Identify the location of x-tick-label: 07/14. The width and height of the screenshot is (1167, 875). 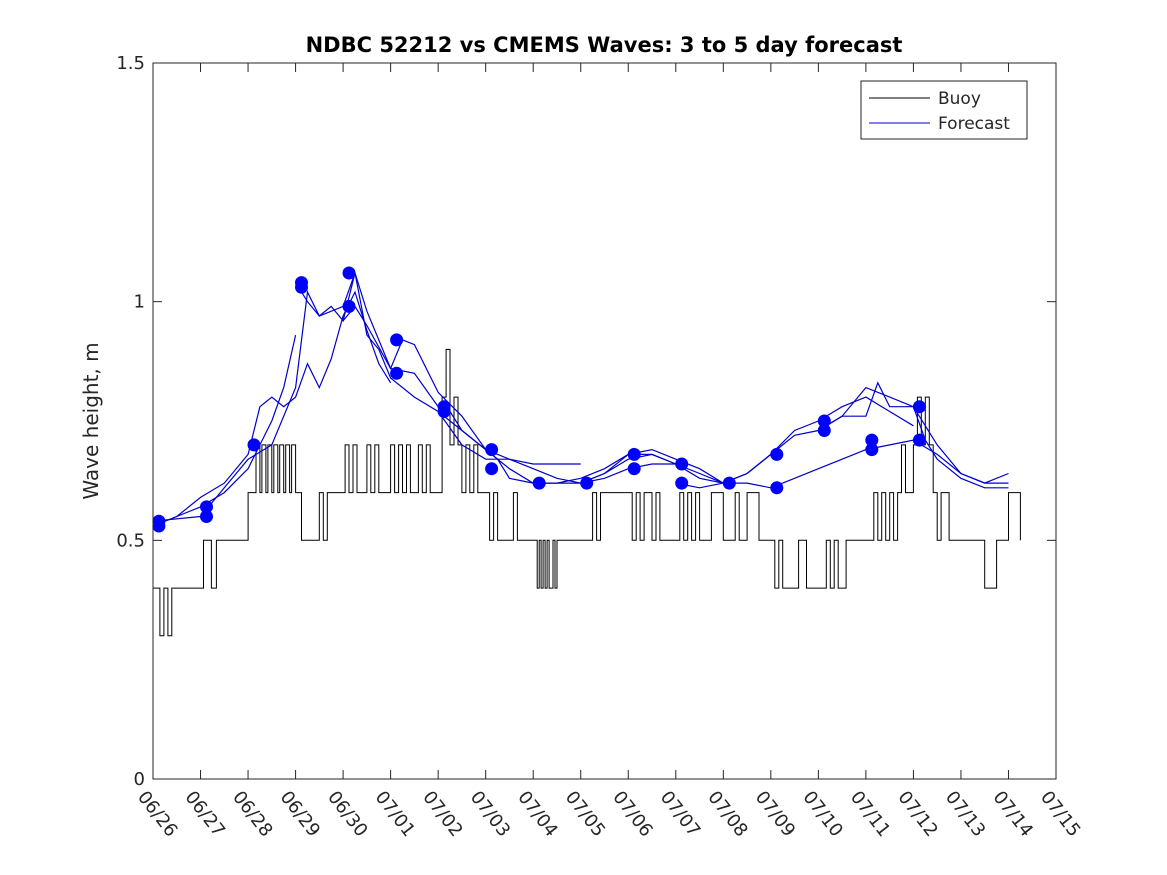
(1013, 814).